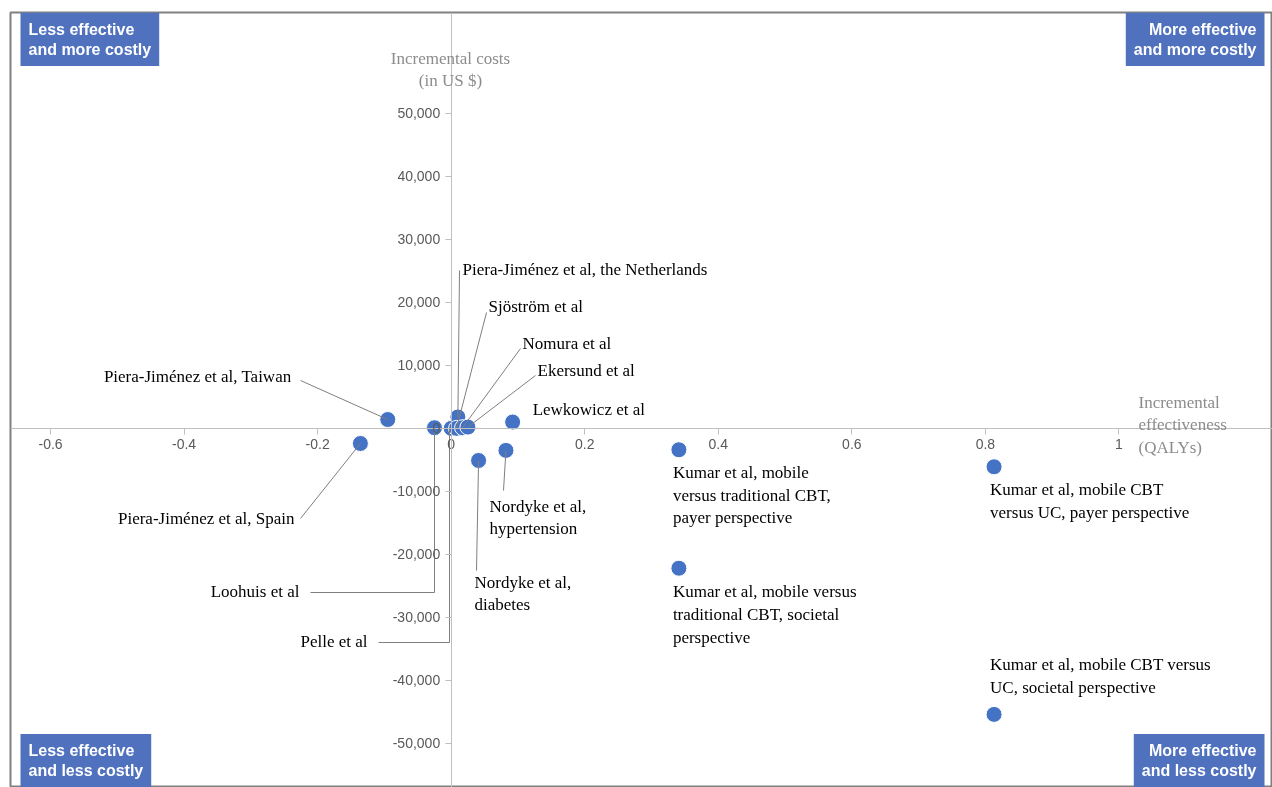 This screenshot has height=787, width=1272. I want to click on x-tick-label: -0.4, so click(184, 444).